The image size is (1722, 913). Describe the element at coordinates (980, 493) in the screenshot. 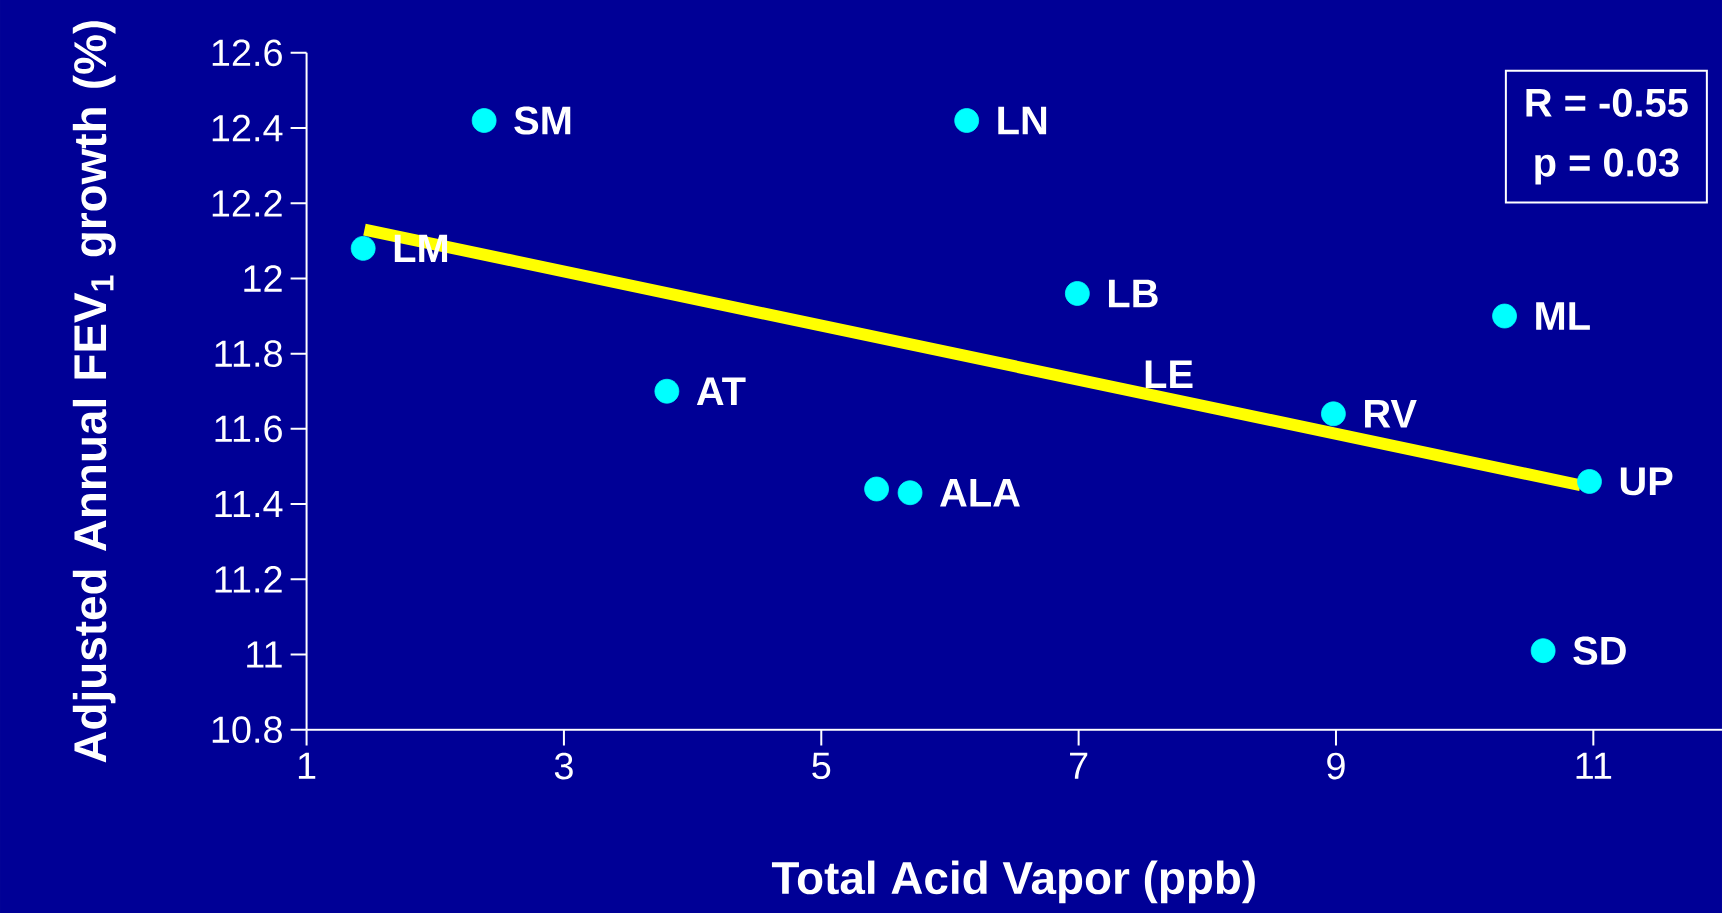

I see `data-label: ALA` at that location.